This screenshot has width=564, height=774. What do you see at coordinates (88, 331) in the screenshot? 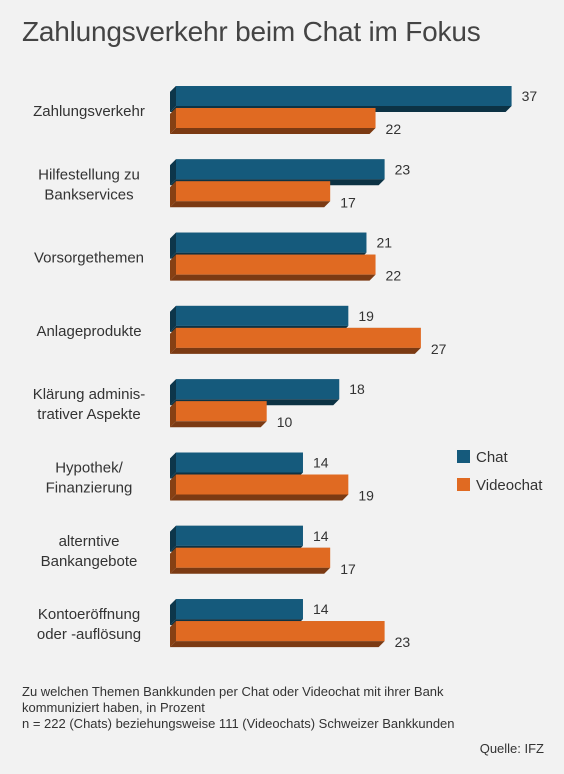
I see `category-label: Anlageprodukte` at bounding box center [88, 331].